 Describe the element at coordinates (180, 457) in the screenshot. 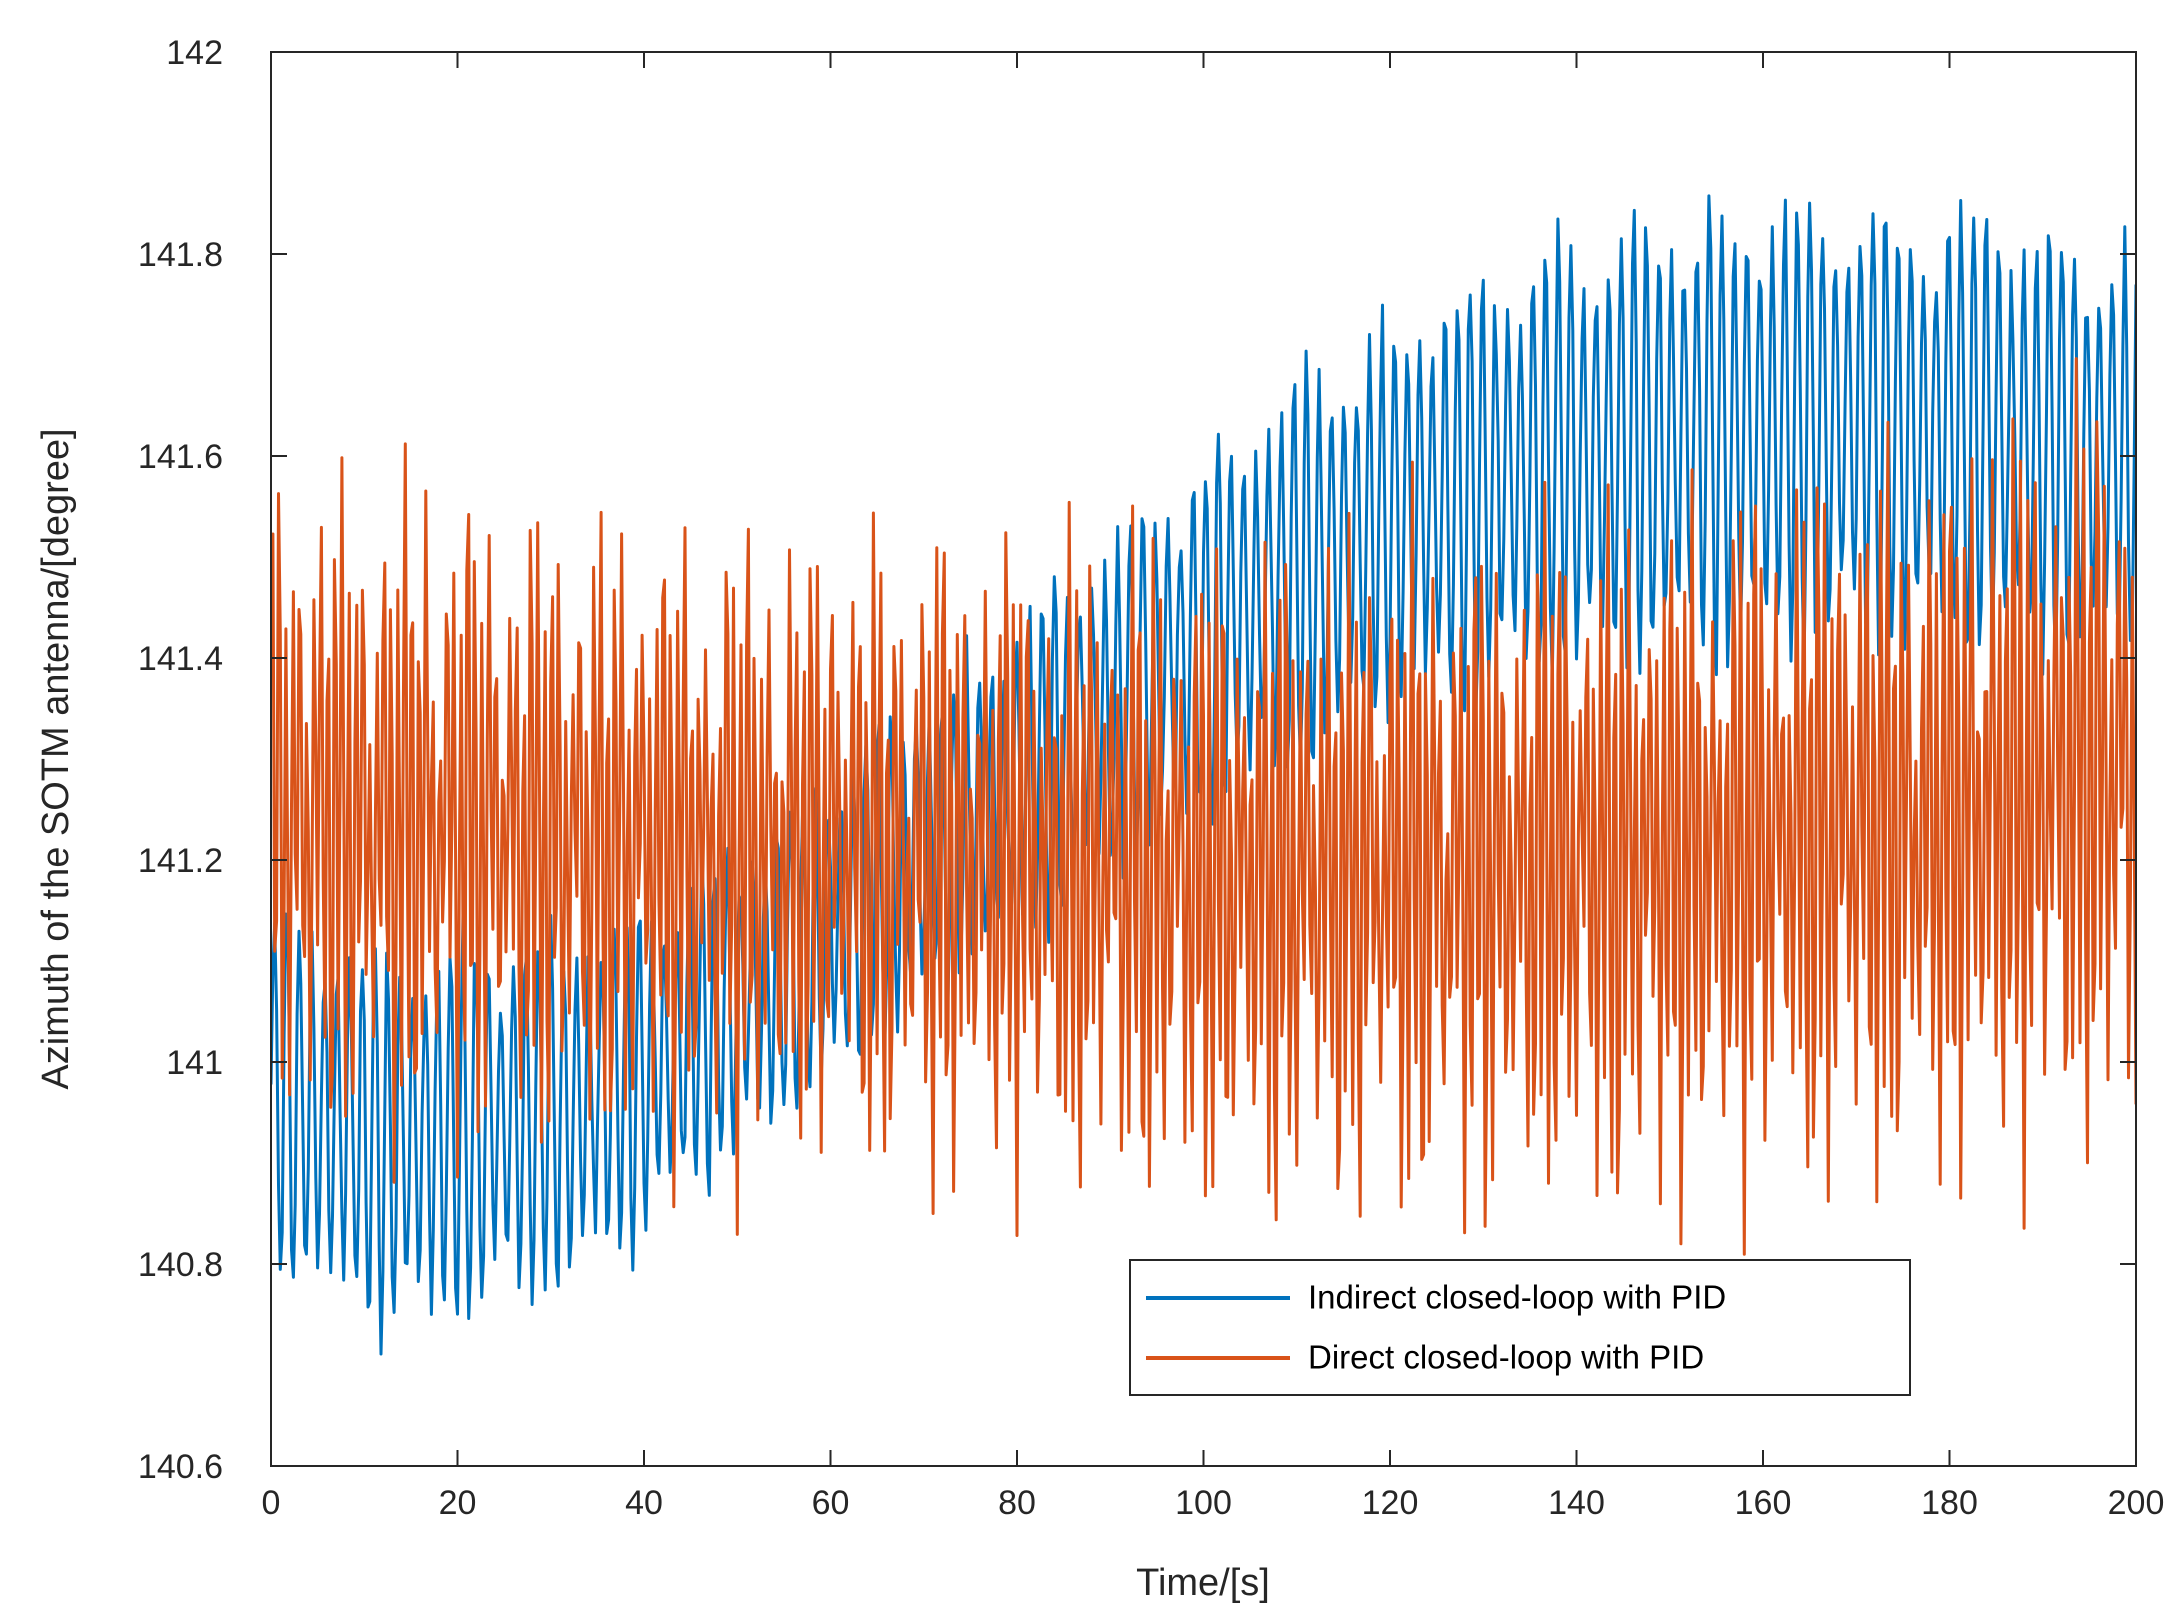

I see `y-tick-label: 141.6` at that location.